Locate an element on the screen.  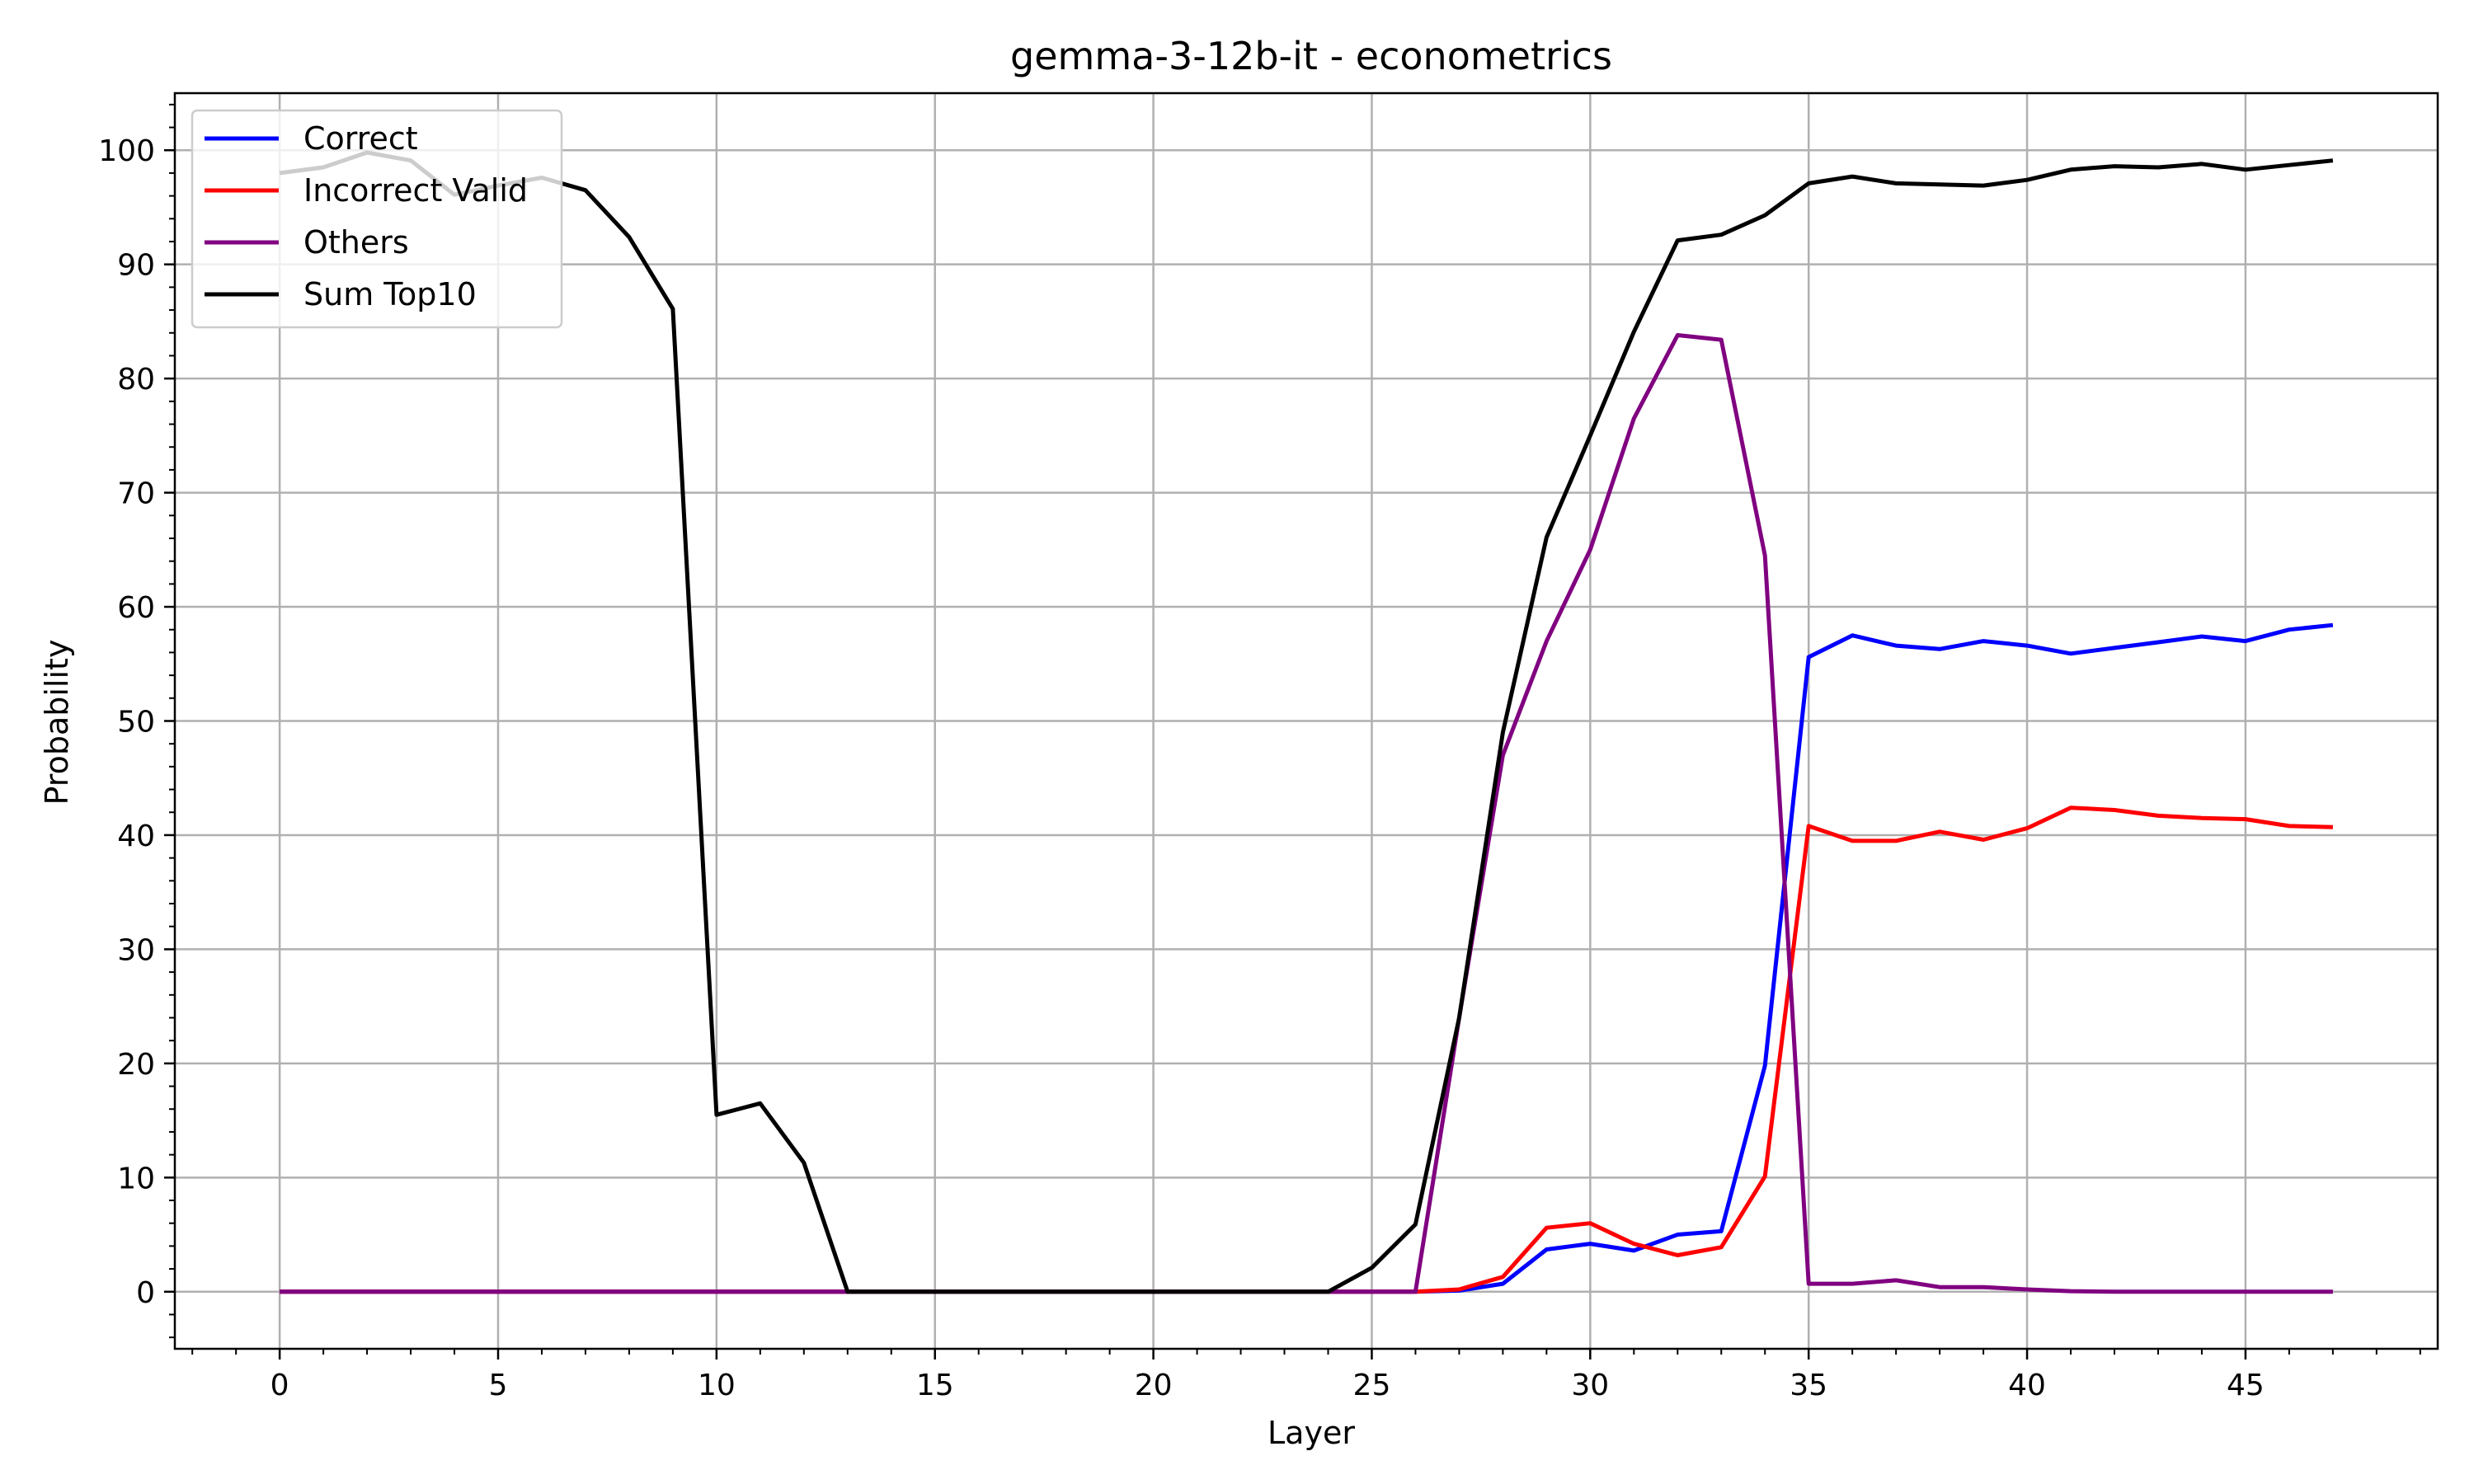
x-tick-label: 5 is located at coordinates (498, 1385).